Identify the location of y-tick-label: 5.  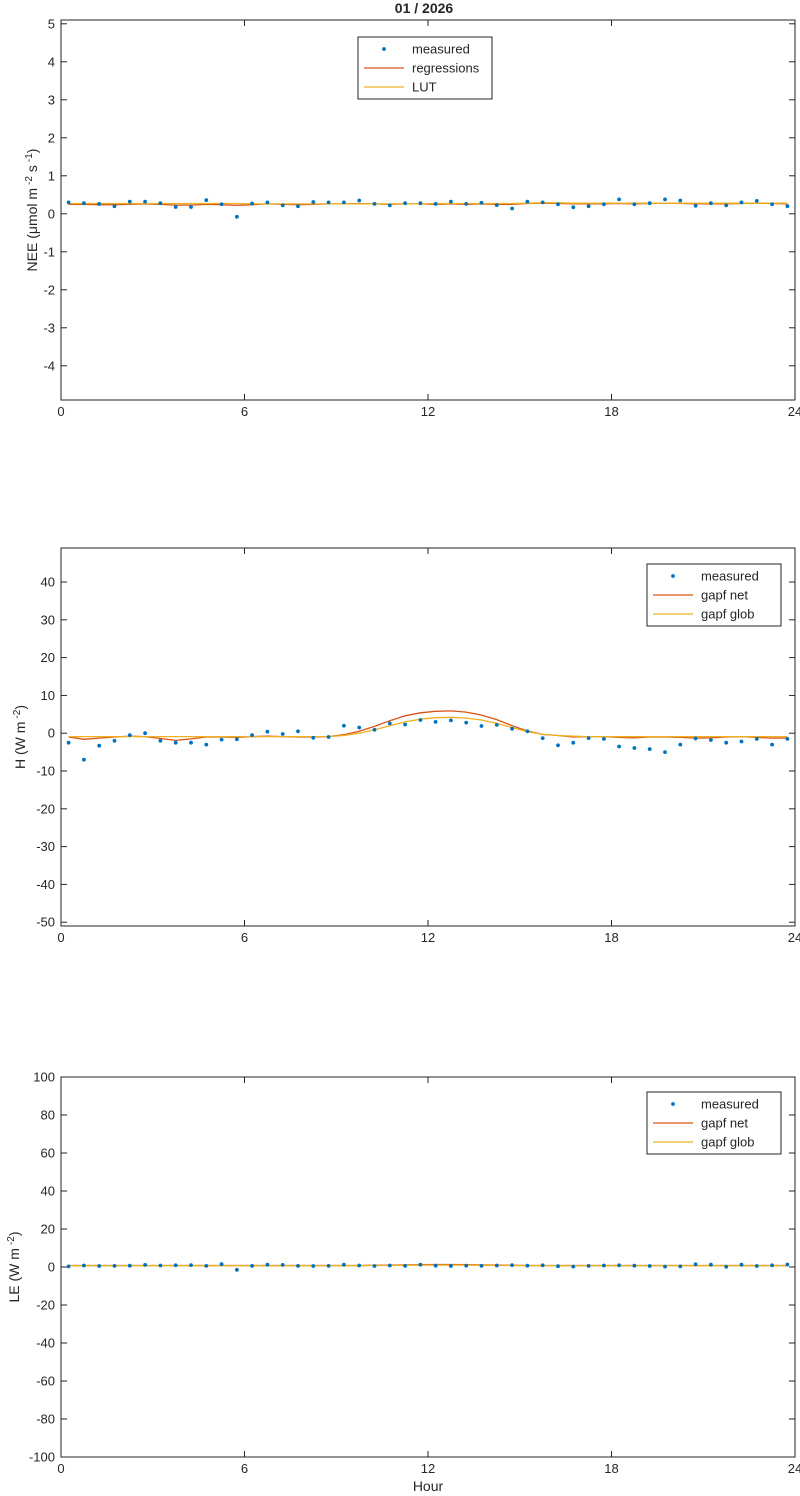
(51, 23).